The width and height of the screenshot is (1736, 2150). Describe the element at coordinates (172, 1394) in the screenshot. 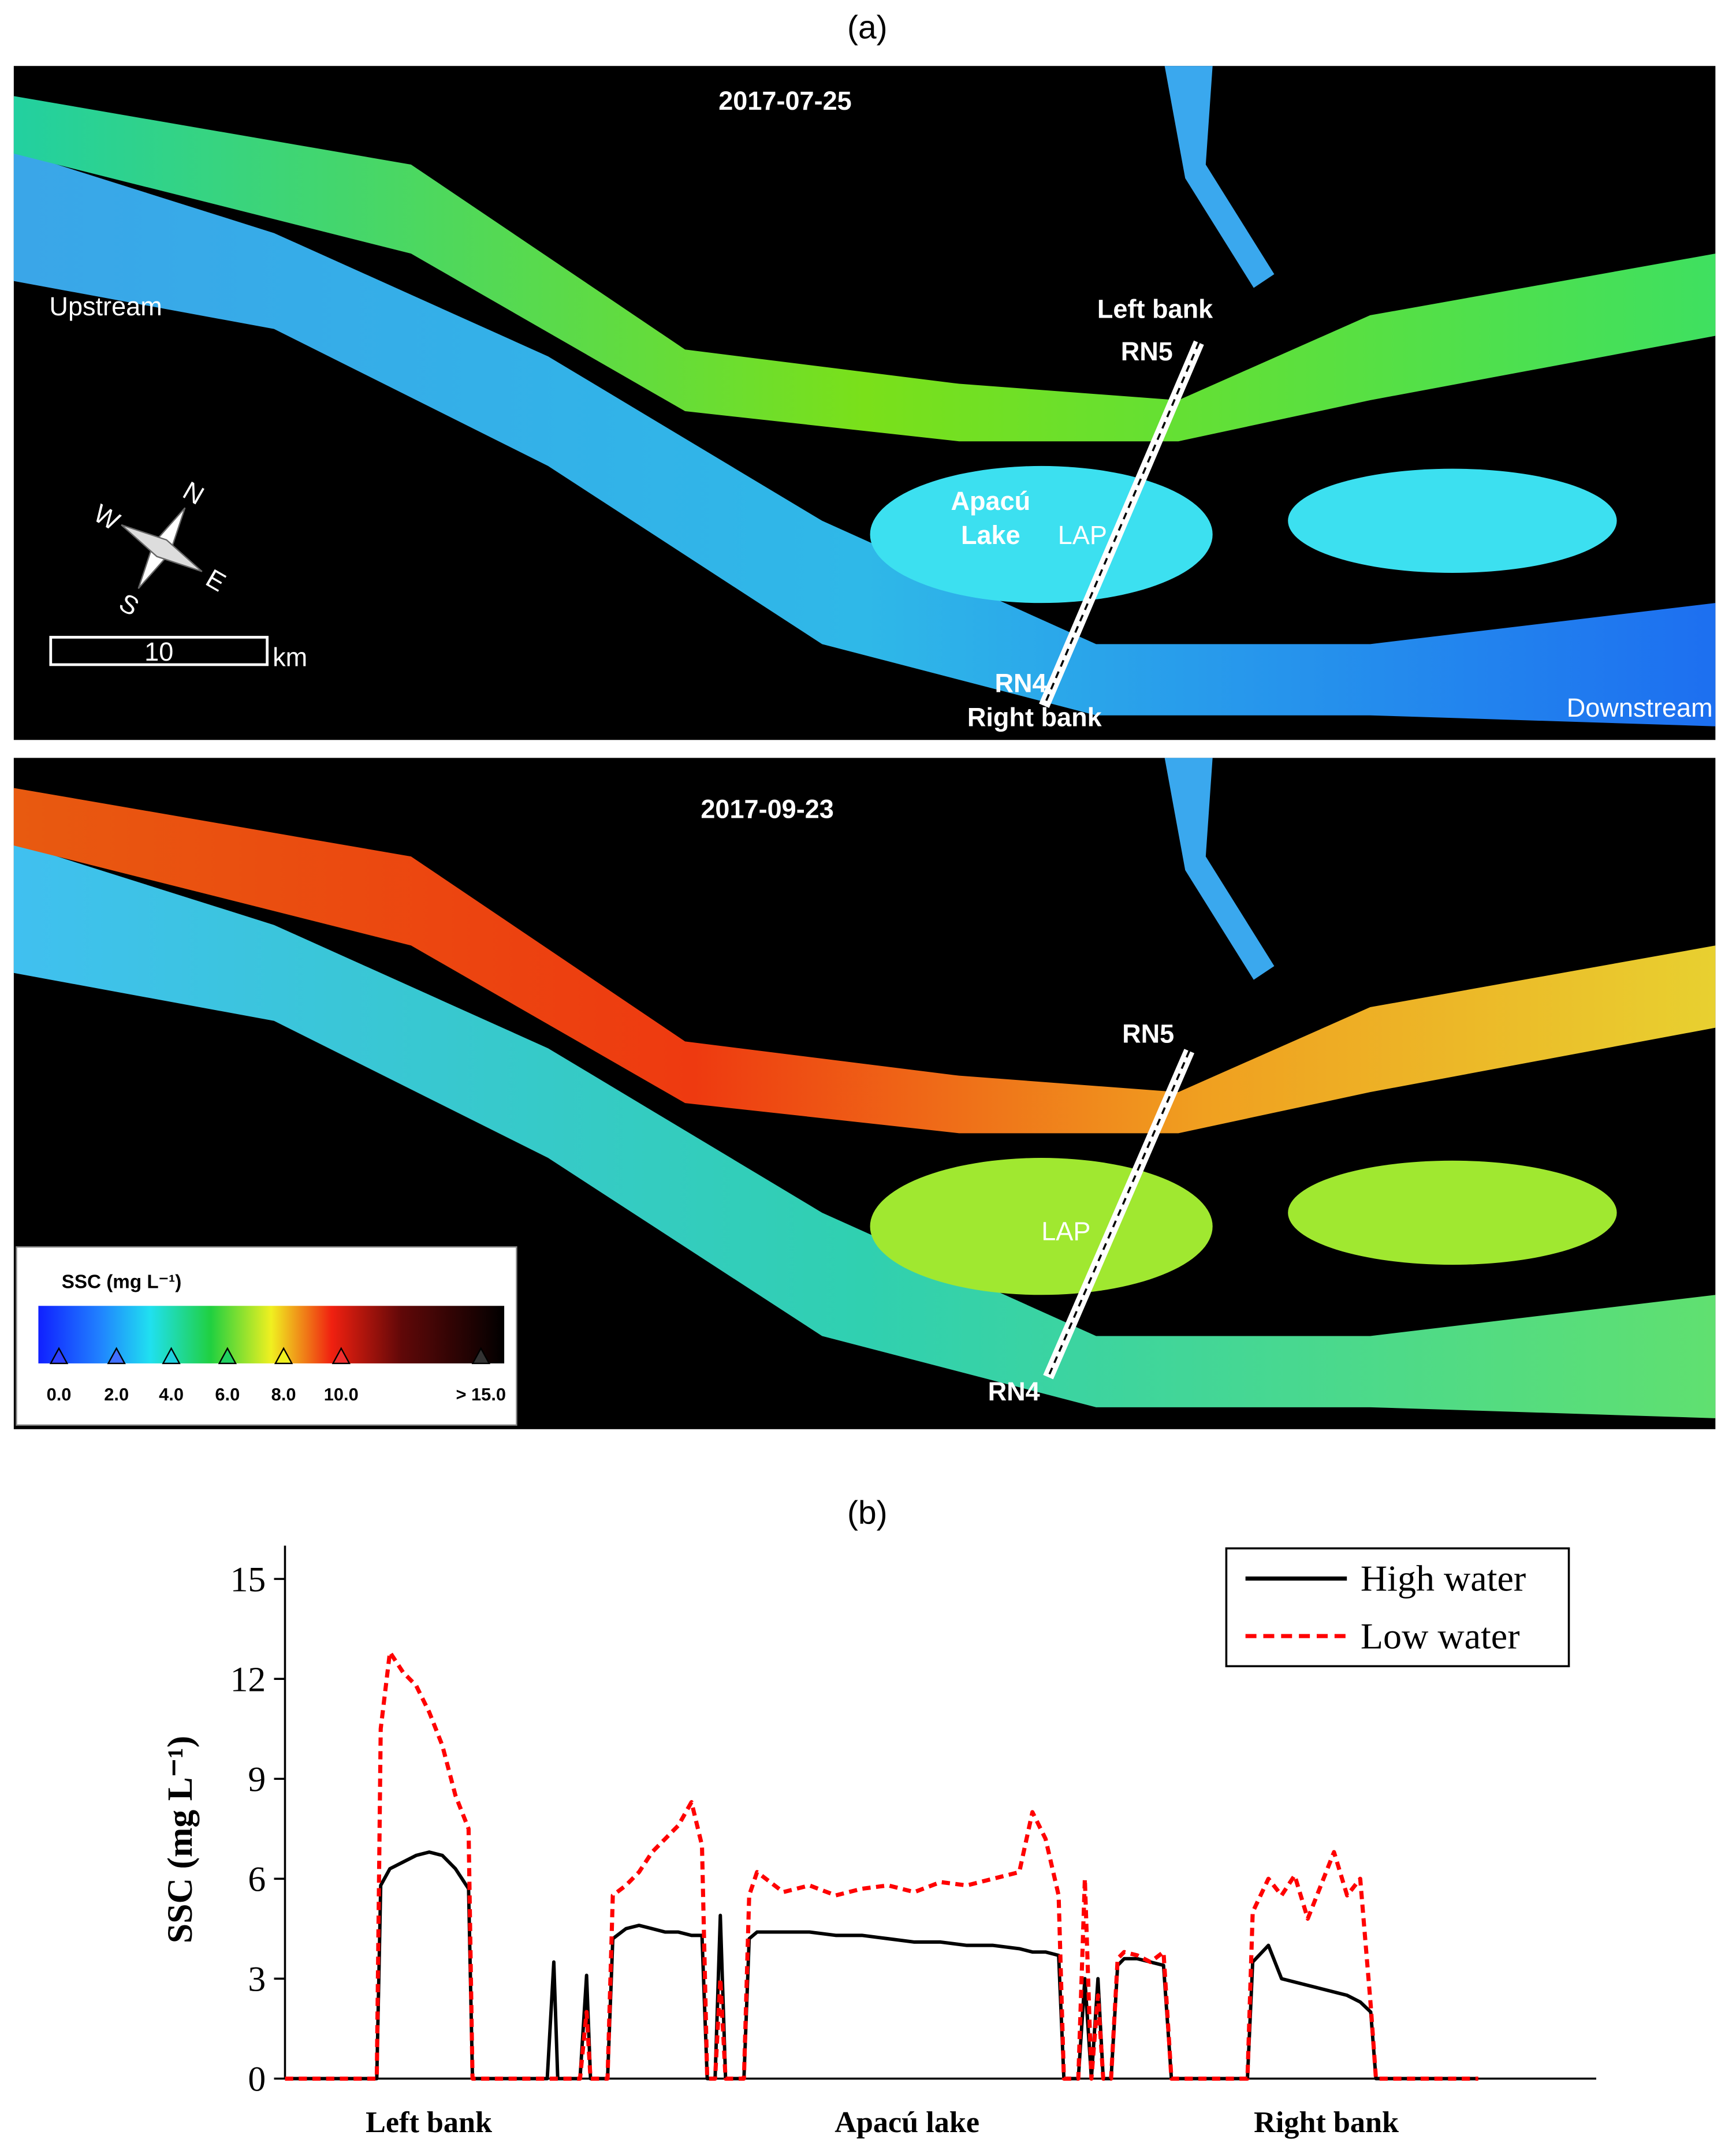

I see `color-bar-label: 4.0` at that location.